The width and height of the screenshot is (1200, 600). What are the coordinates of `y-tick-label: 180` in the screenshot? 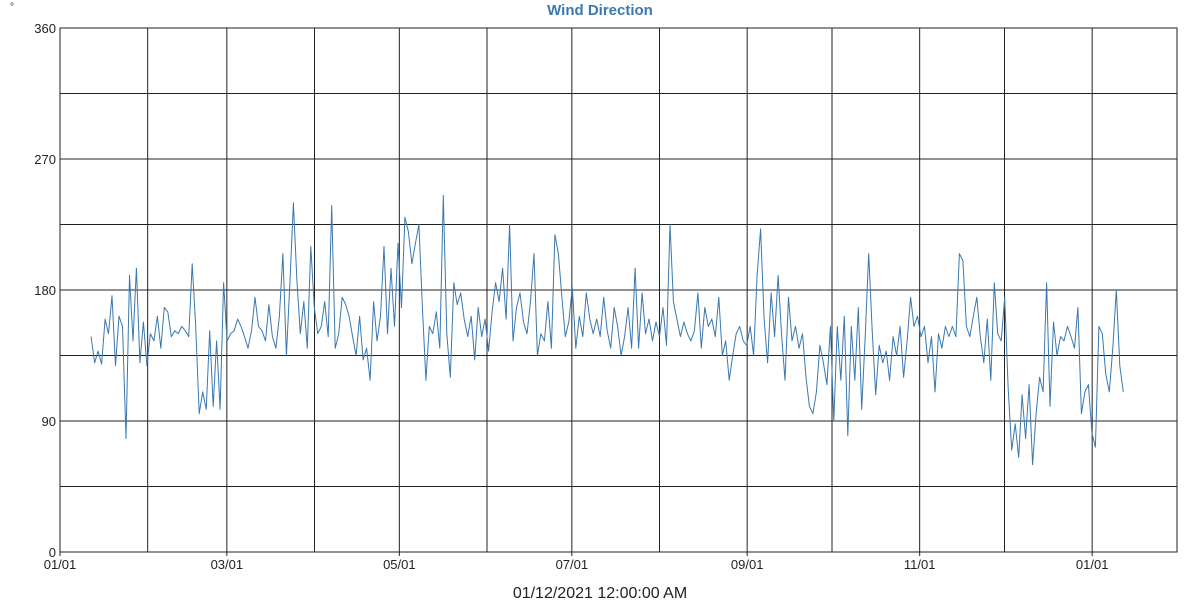 It's located at (45, 290).